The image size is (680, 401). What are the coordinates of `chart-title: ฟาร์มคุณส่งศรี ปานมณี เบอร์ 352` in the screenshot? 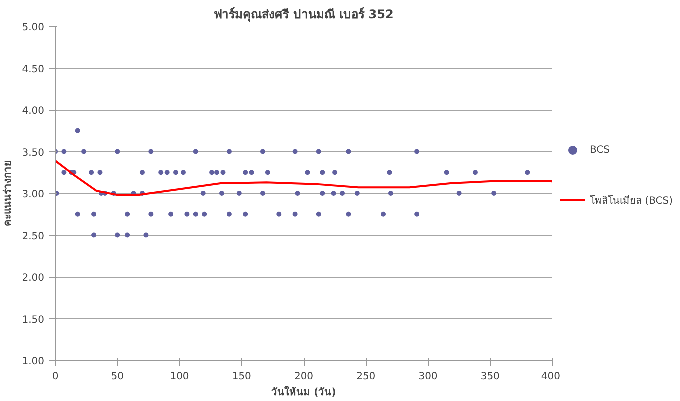 It's located at (304, 15).